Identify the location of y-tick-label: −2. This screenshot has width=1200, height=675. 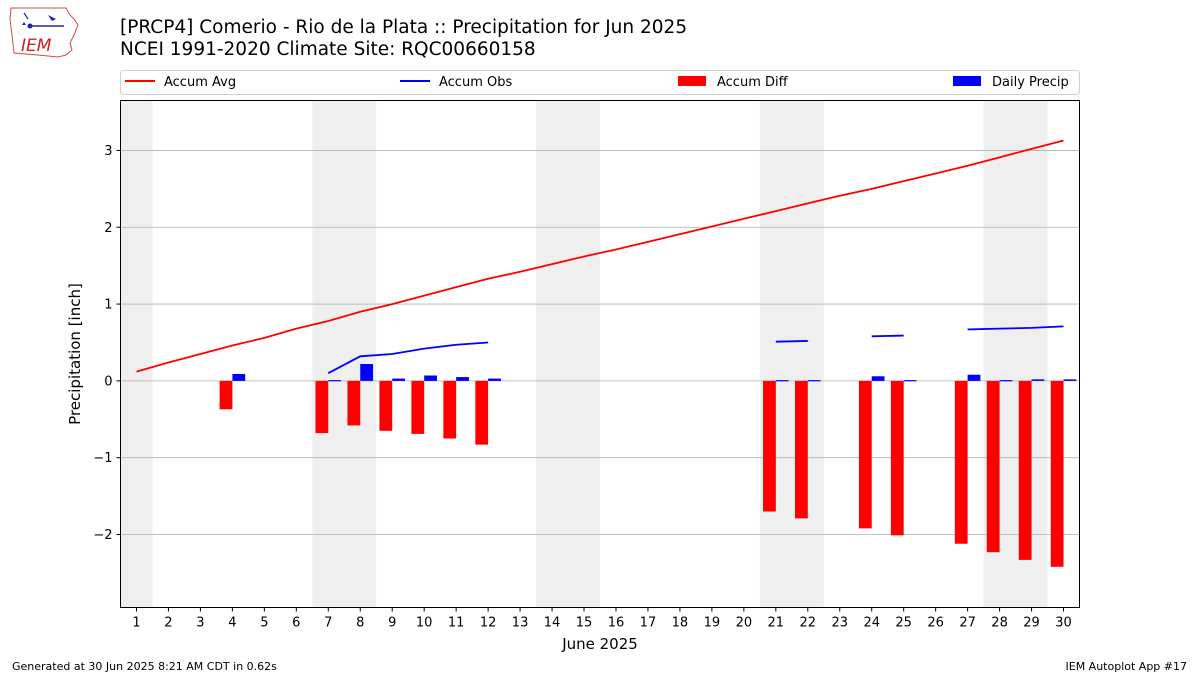
(102, 535).